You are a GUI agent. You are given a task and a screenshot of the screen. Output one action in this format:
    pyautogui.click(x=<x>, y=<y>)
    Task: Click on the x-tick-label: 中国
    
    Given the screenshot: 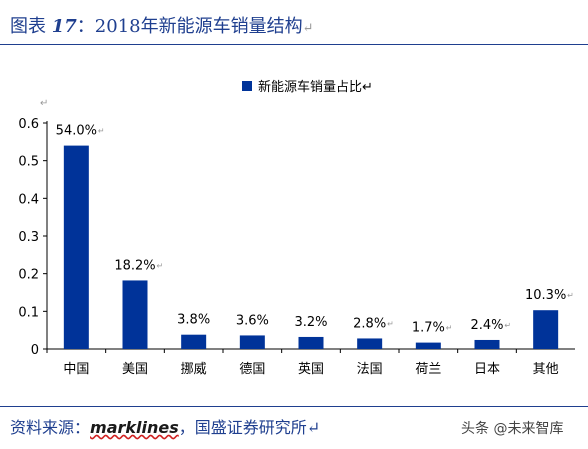 What is the action you would take?
    pyautogui.click(x=76, y=369)
    